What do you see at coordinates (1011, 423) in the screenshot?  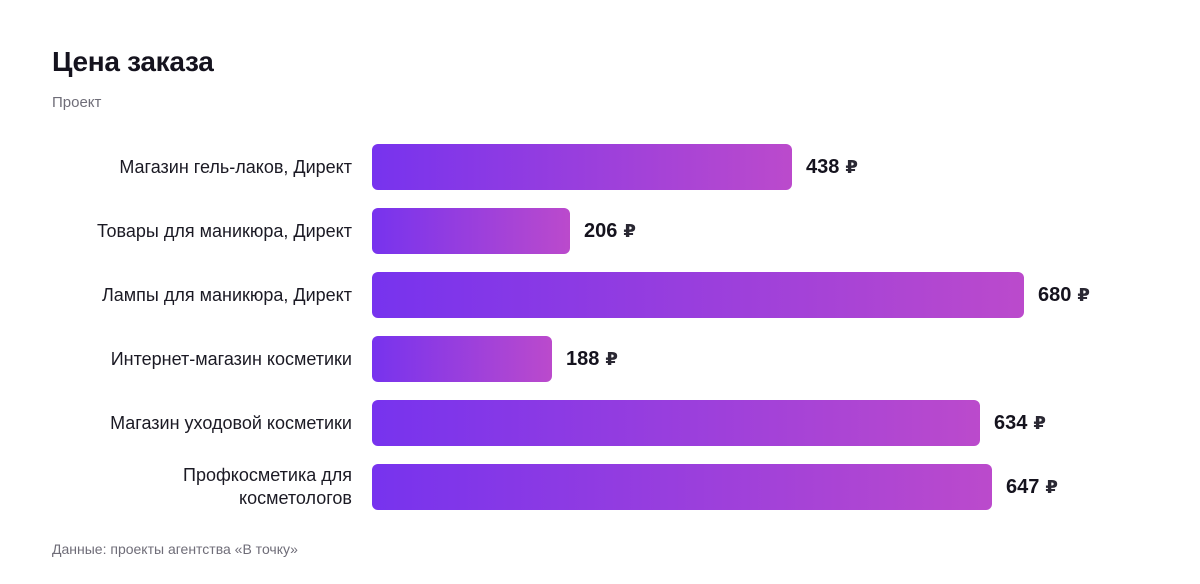 I see `value-number: 634` at bounding box center [1011, 423].